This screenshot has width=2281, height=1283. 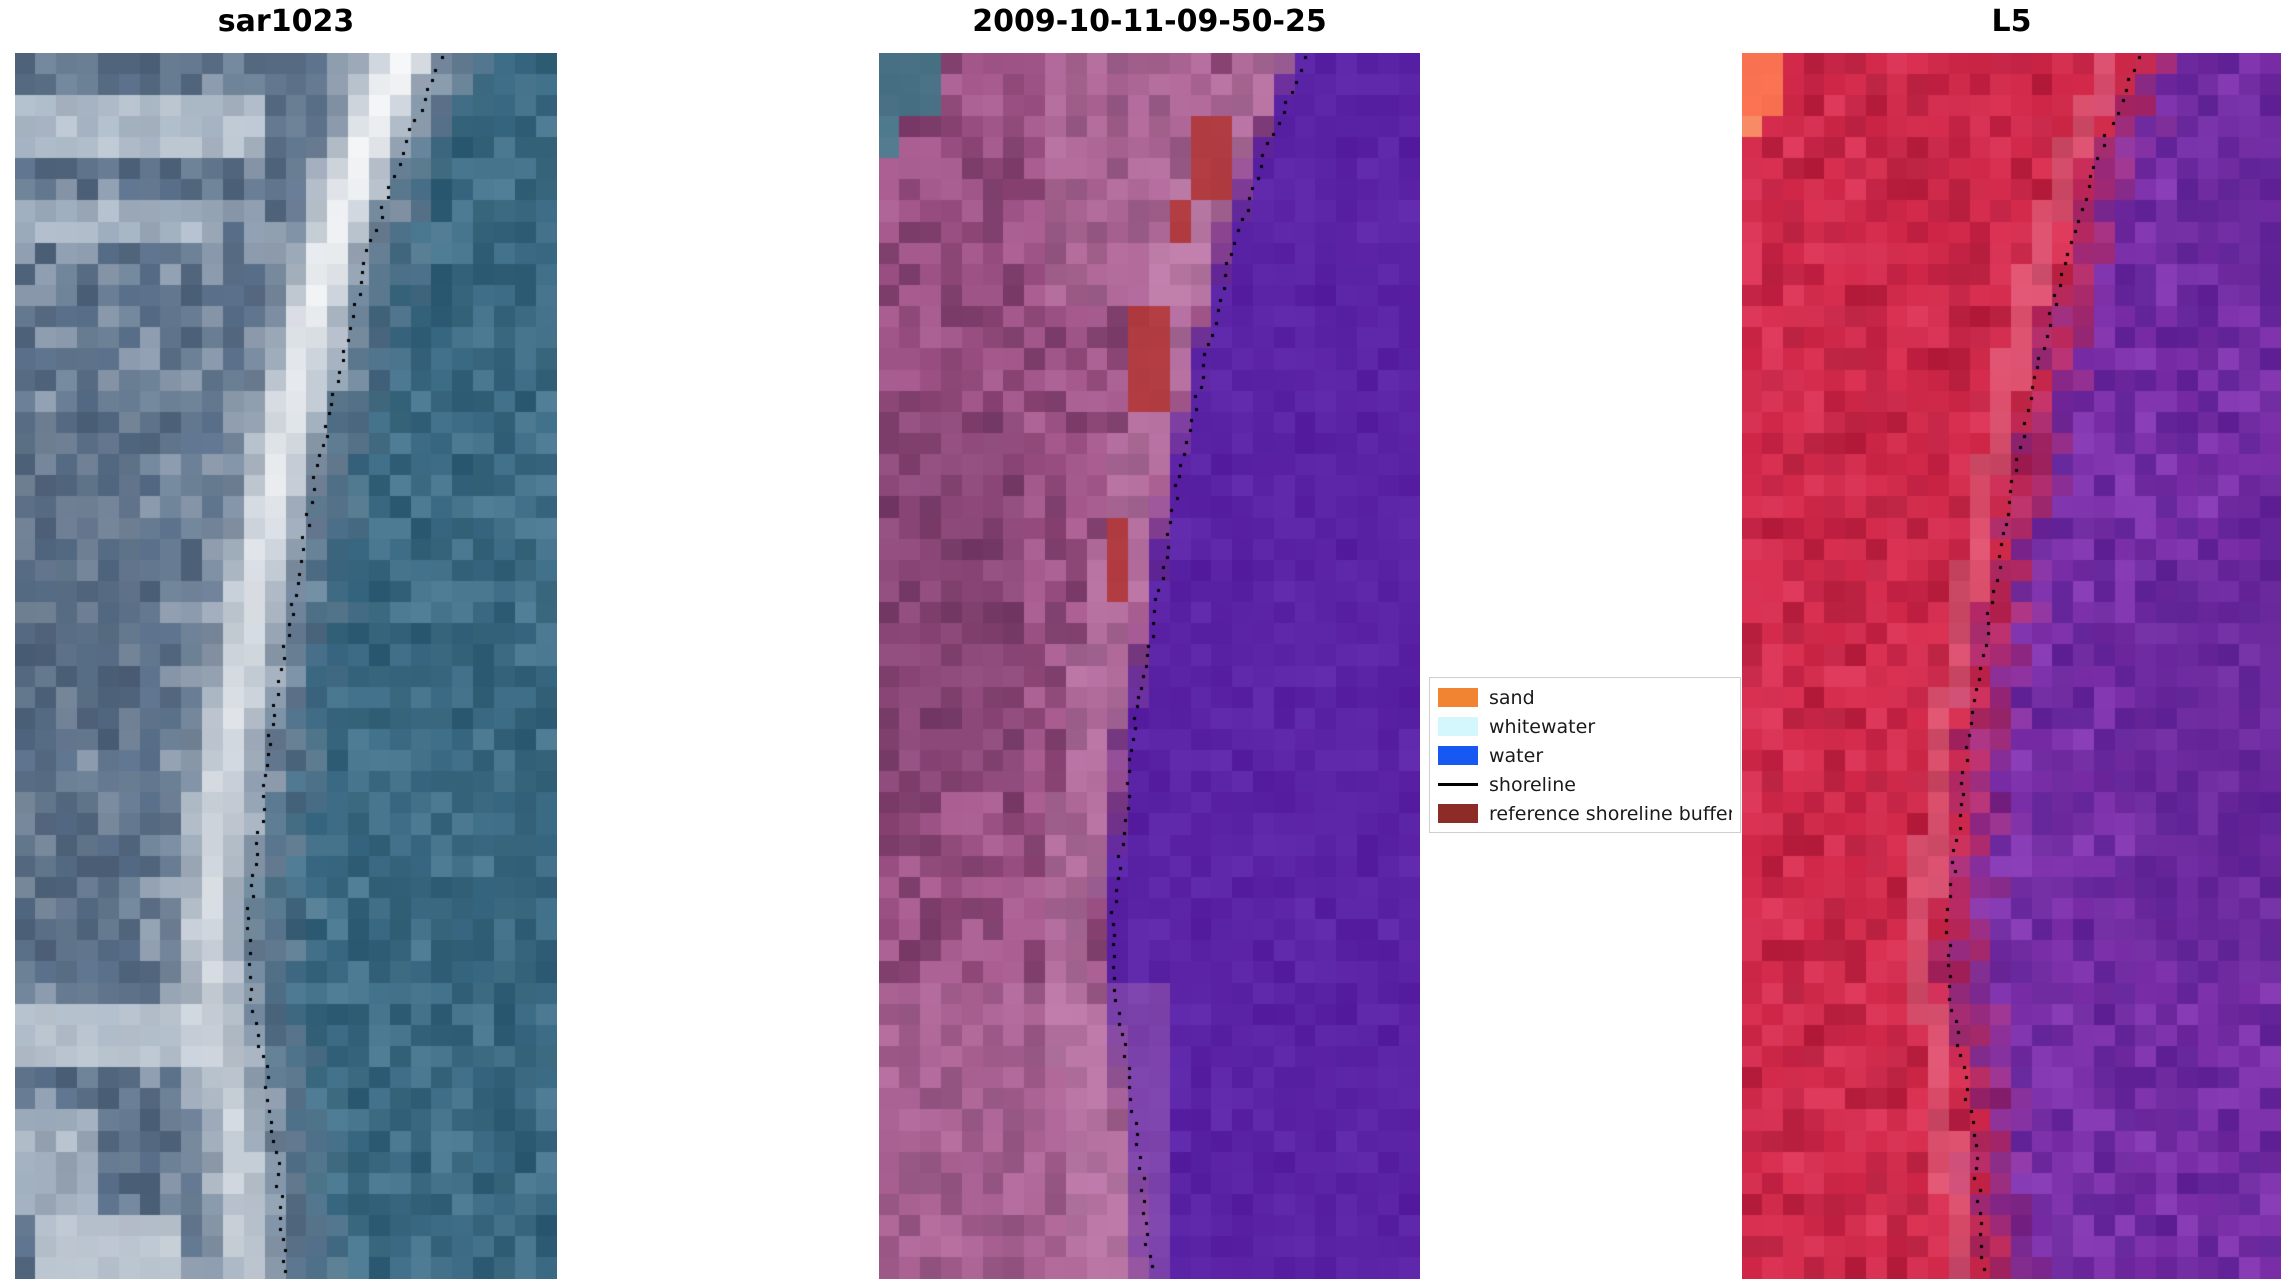 What do you see at coordinates (1512, 697) in the screenshot?
I see `legend-label-sand: sand` at bounding box center [1512, 697].